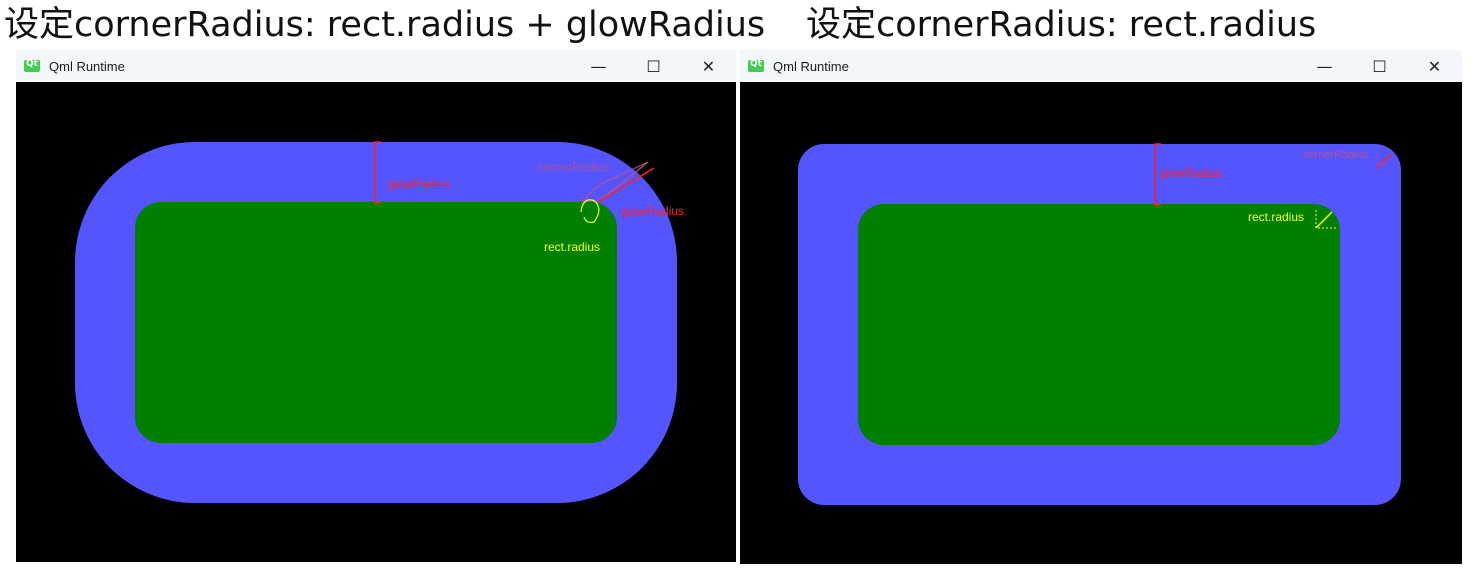  Describe the element at coordinates (1061, 25) in the screenshot. I see `caption-right: 设定cornerRadius: rect.radius` at that location.